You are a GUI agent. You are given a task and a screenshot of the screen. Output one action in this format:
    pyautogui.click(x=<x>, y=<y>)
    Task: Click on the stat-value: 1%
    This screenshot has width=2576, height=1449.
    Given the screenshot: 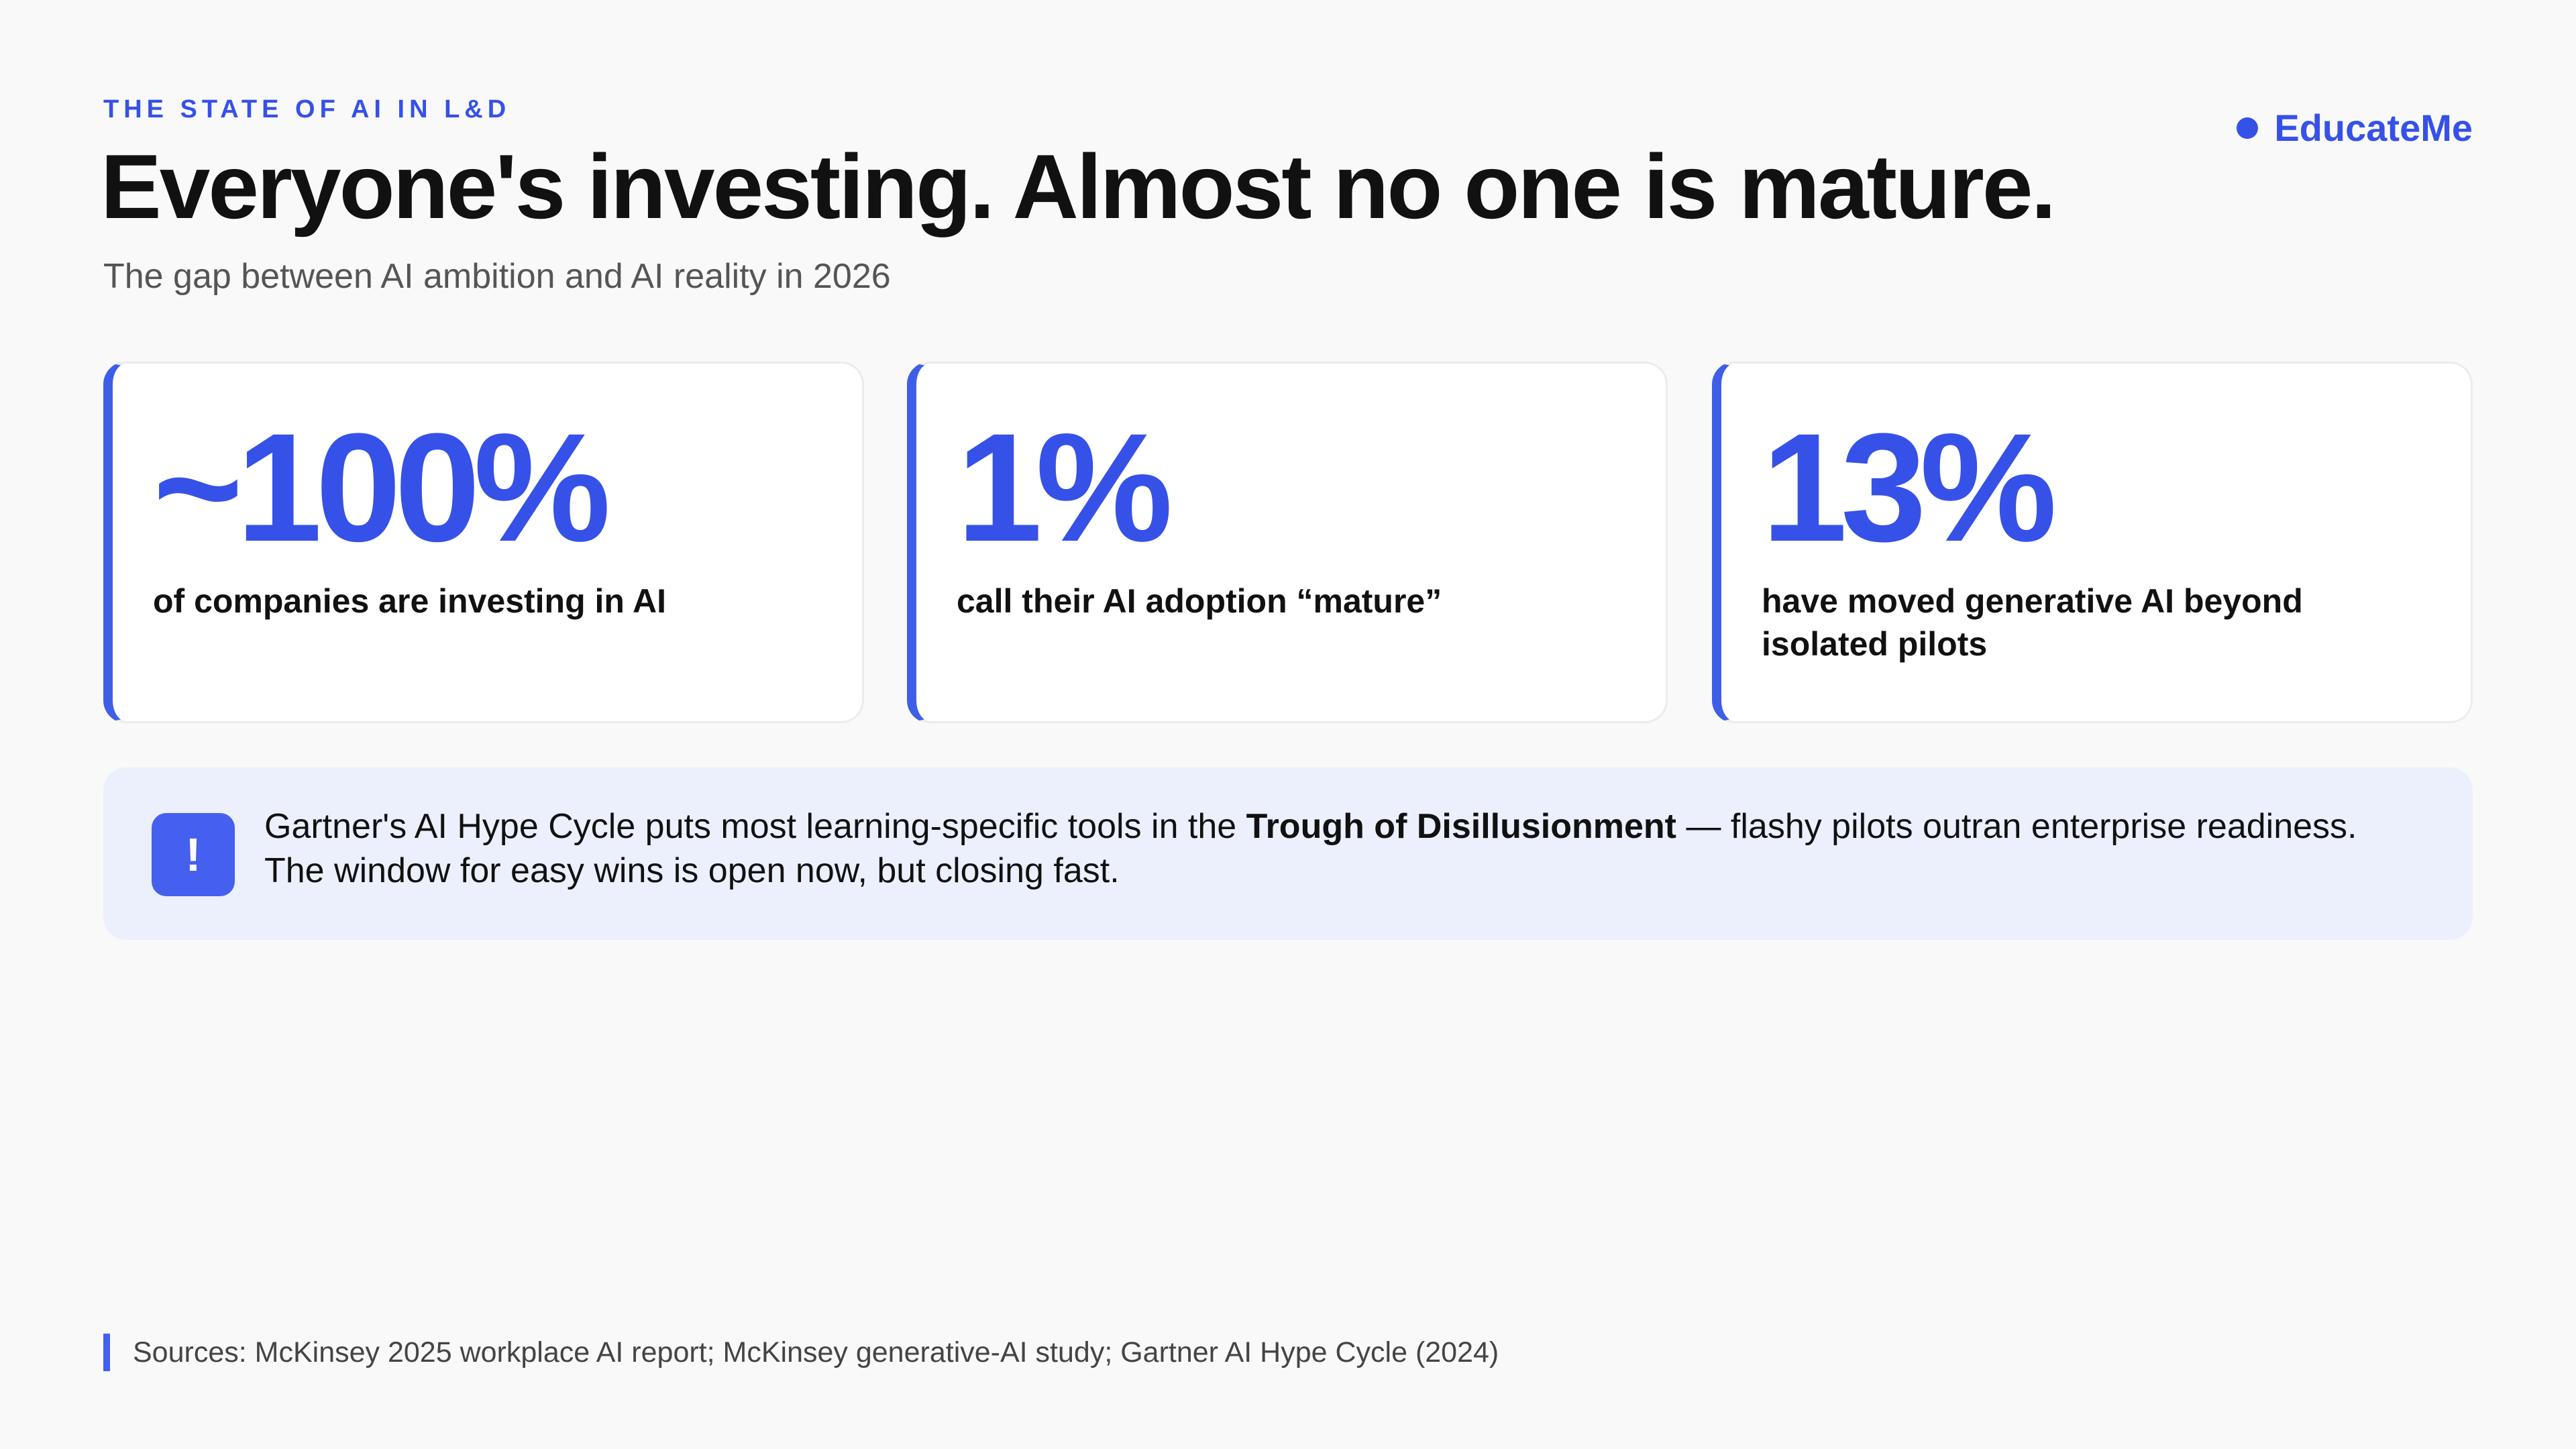 What is the action you would take?
    pyautogui.click(x=1065, y=487)
    